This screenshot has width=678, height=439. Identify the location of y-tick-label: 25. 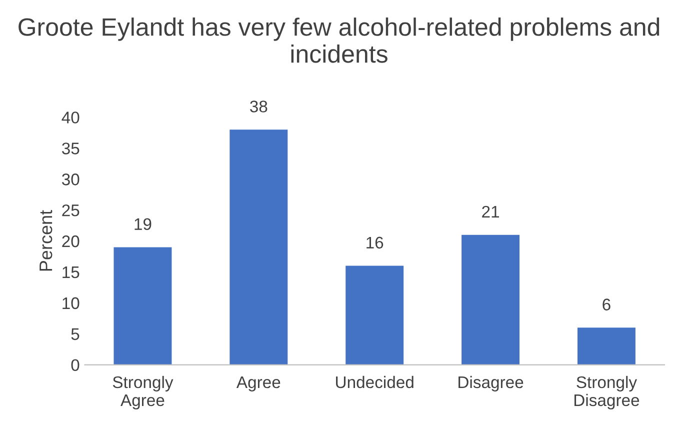
(71, 210).